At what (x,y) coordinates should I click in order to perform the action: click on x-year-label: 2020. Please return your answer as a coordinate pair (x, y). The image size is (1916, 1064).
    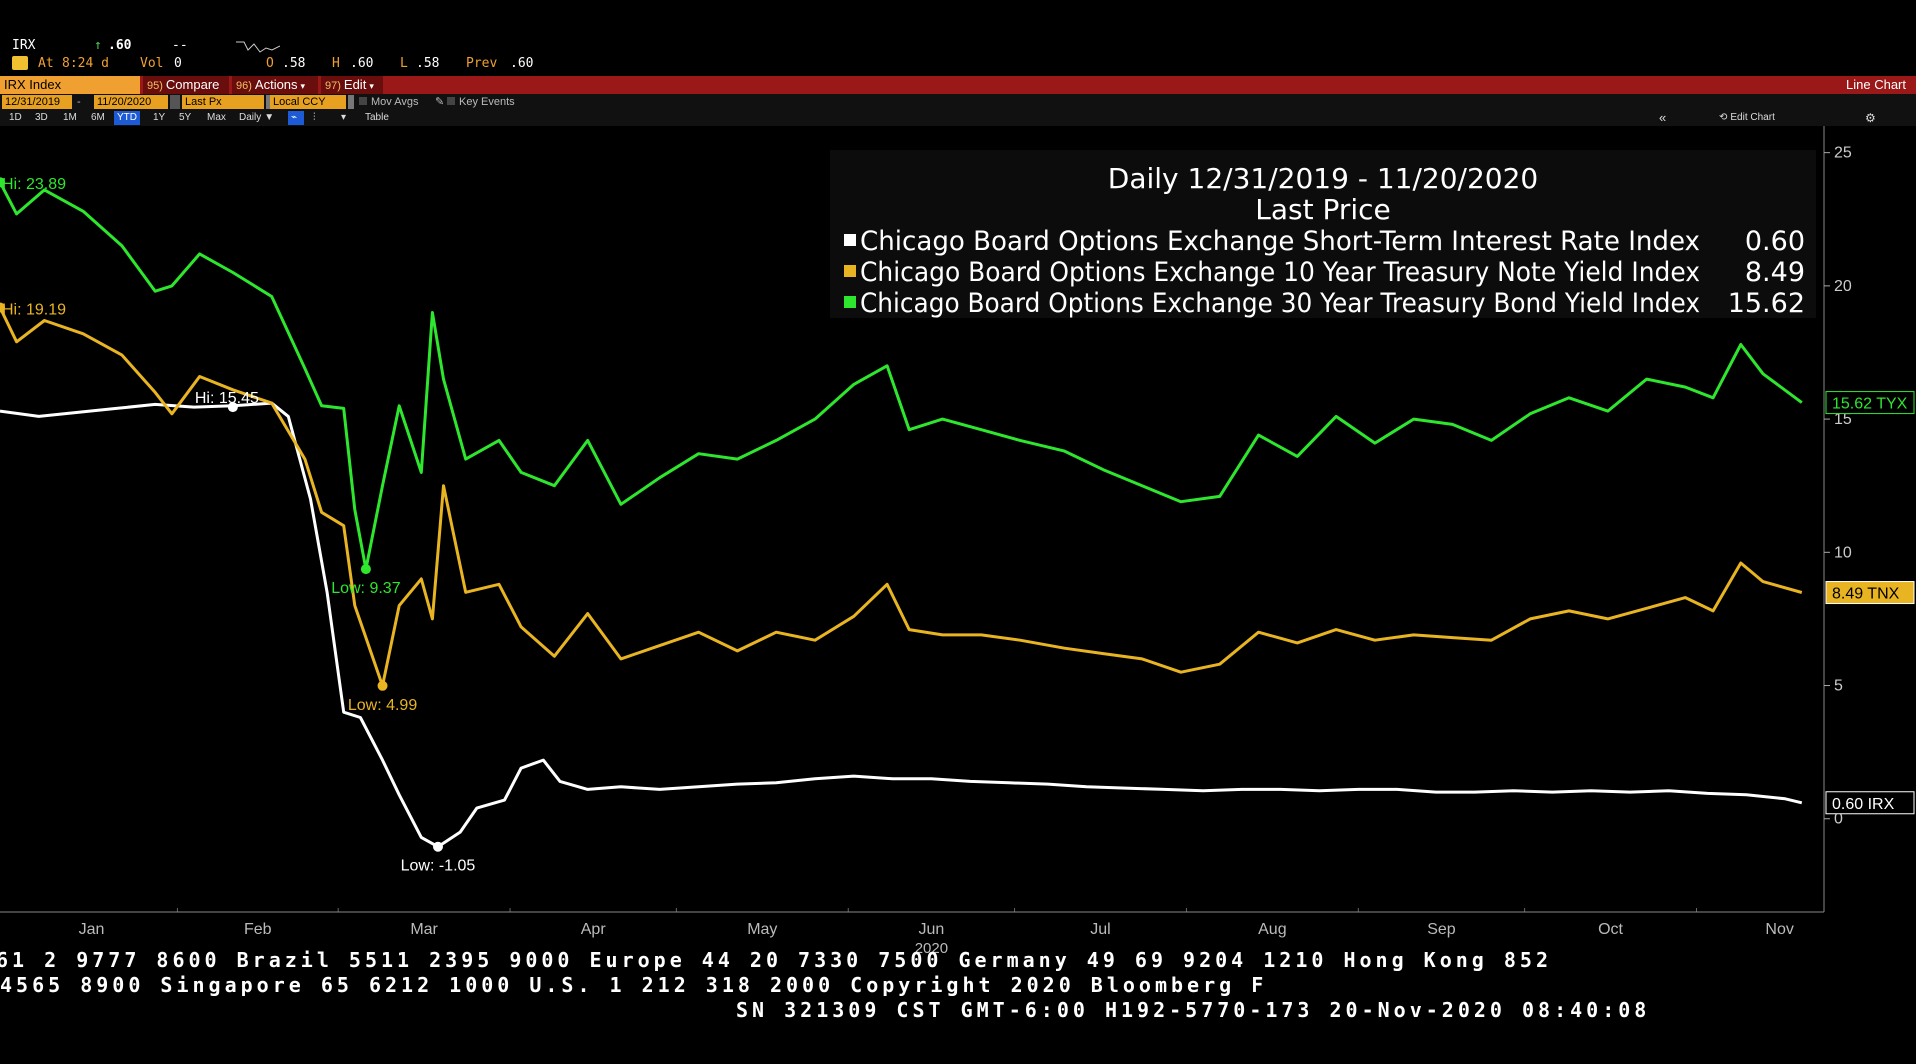
    Looking at the image, I should click on (931, 948).